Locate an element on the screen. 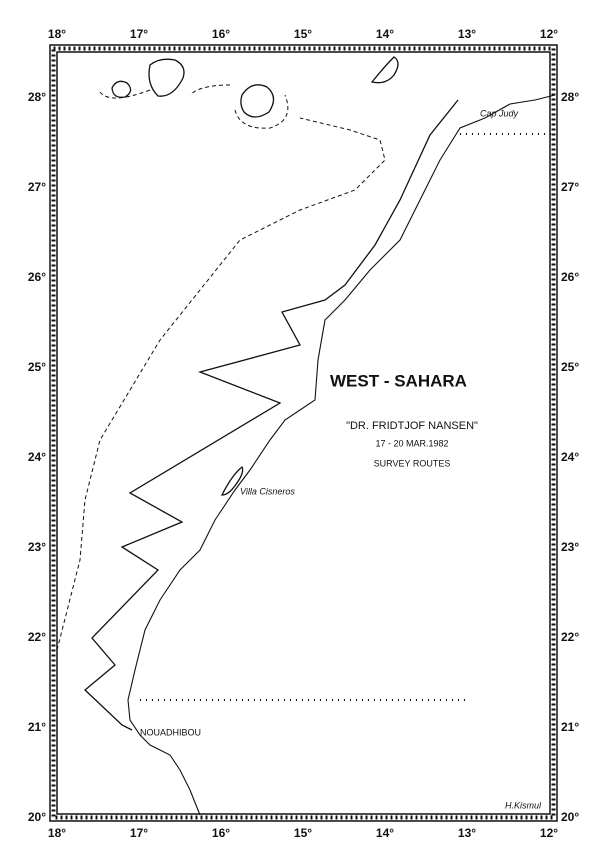  place-label: Cap Judy is located at coordinates (499, 113).